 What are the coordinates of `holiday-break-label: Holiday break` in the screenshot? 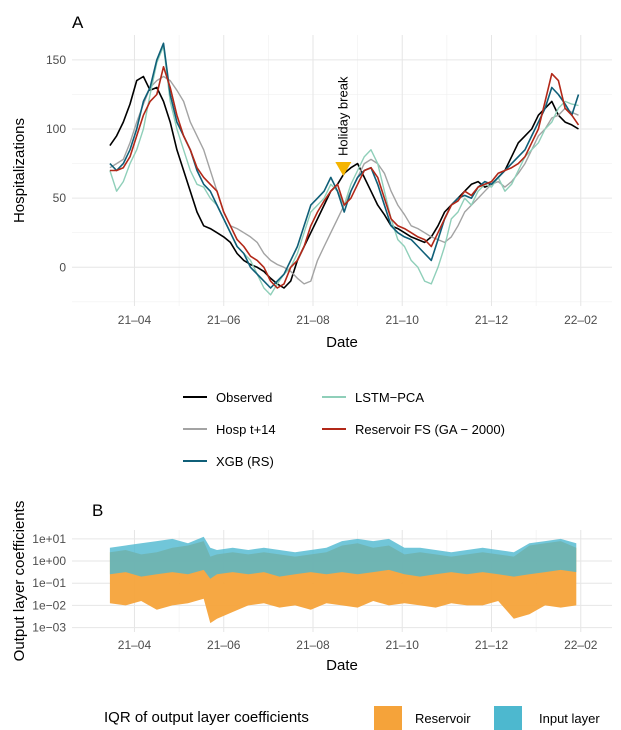 It's located at (342, 116).